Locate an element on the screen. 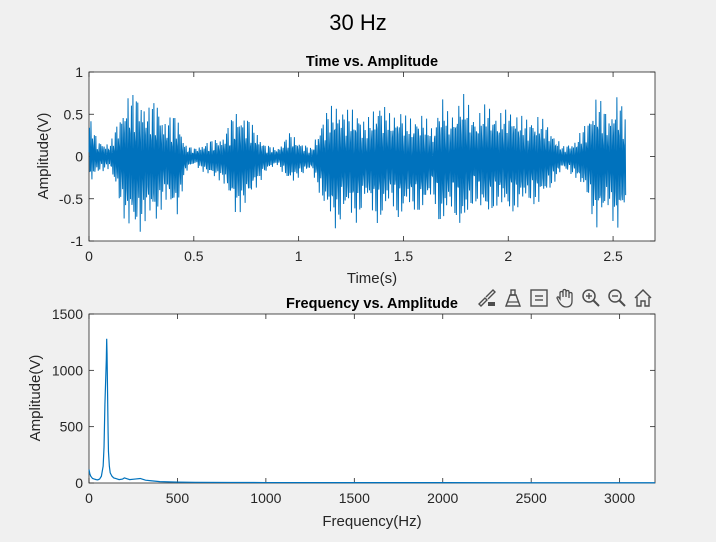 This screenshot has width=716, height=542. x-tick-label: 2.5 is located at coordinates (613, 256).